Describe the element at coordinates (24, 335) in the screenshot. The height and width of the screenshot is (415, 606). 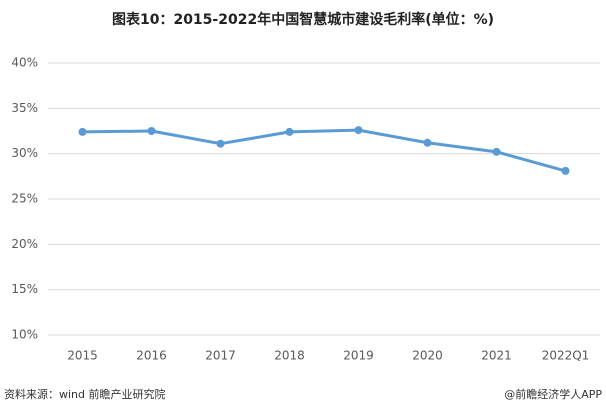
I see `y-tick-label: 10%` at that location.